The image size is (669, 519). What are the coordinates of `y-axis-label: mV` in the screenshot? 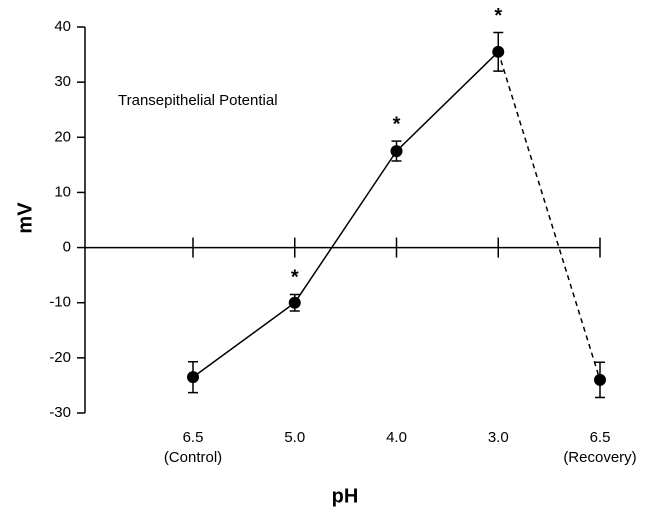 It's located at (25, 218).